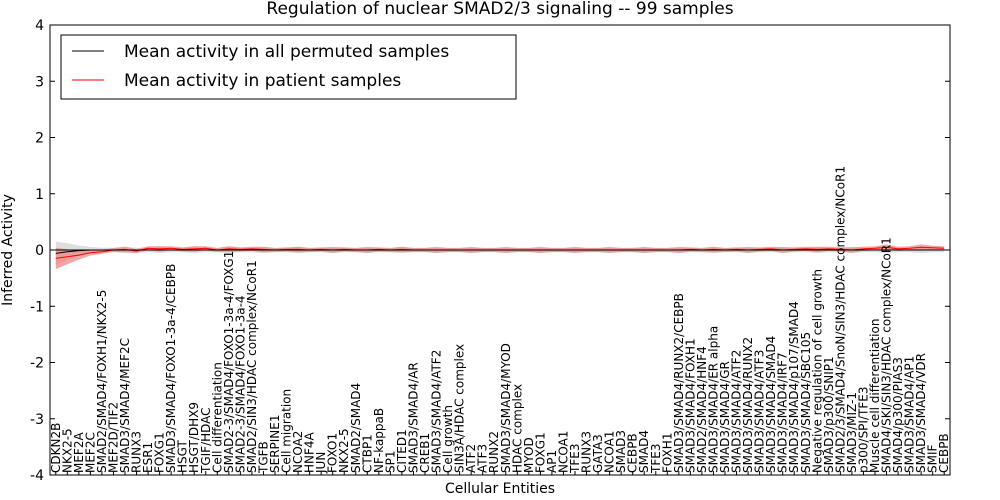 Image resolution: width=1000 pixels, height=500 pixels. What do you see at coordinates (37, 420) in the screenshot?
I see `y-tick-label: -3` at bounding box center [37, 420].